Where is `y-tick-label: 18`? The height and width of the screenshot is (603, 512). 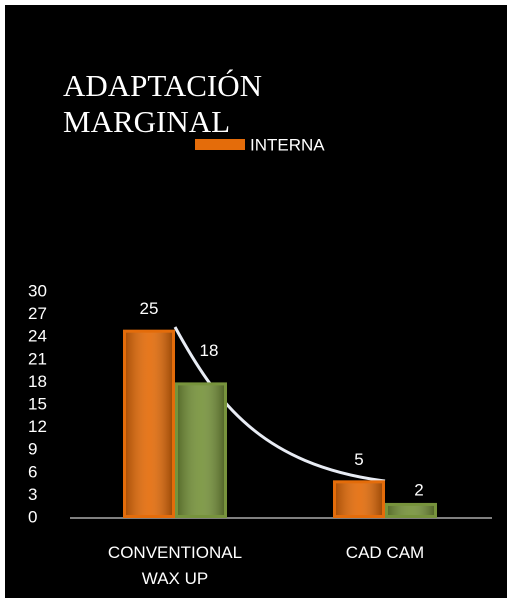 y-tick-label: 18 is located at coordinates (37, 381).